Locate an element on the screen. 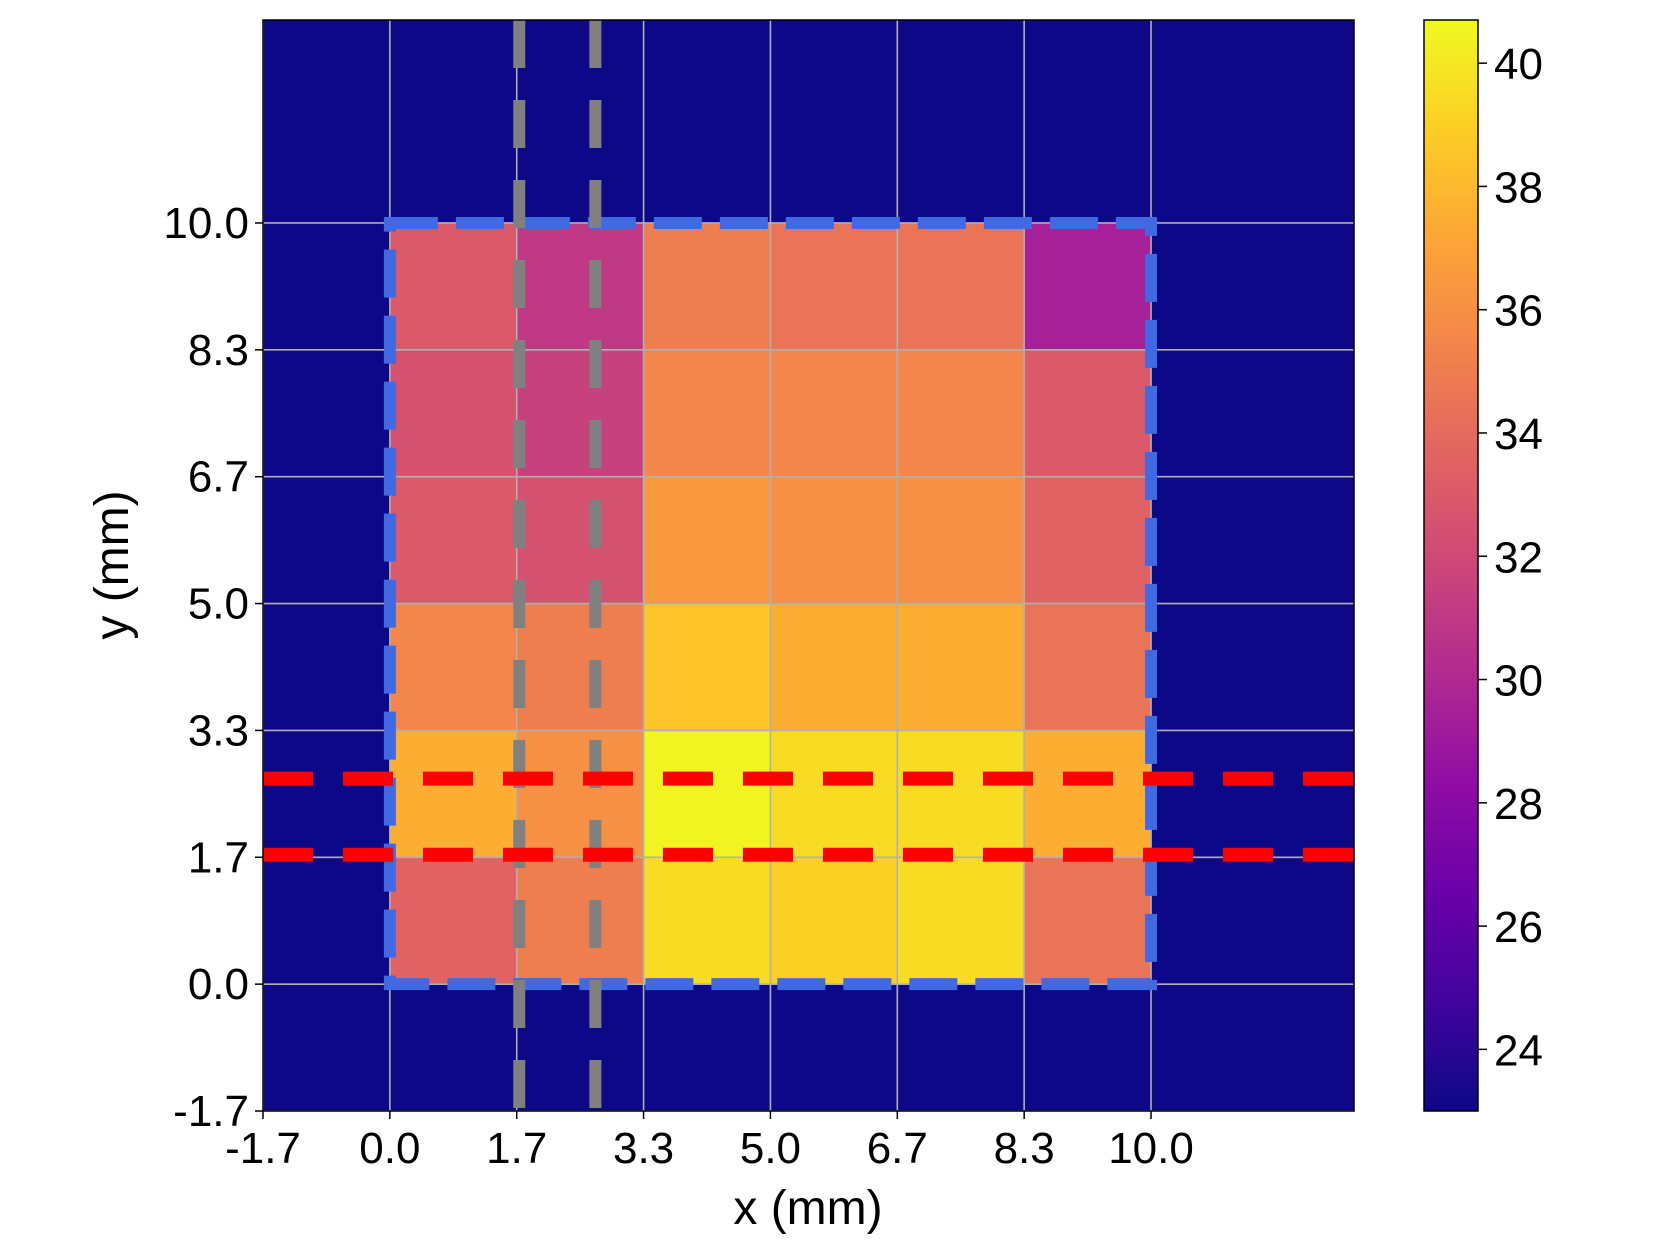 Image resolution: width=1661 pixels, height=1246 pixels. colorbar-gradient is located at coordinates (1451, 565).